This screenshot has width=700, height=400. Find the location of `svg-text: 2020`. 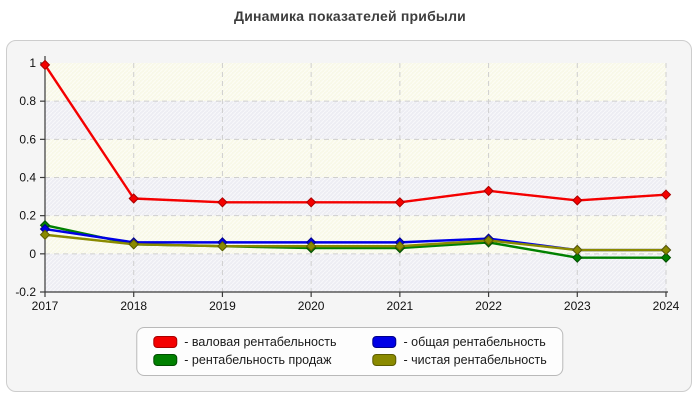

svg-text: 2020 is located at coordinates (311, 306).